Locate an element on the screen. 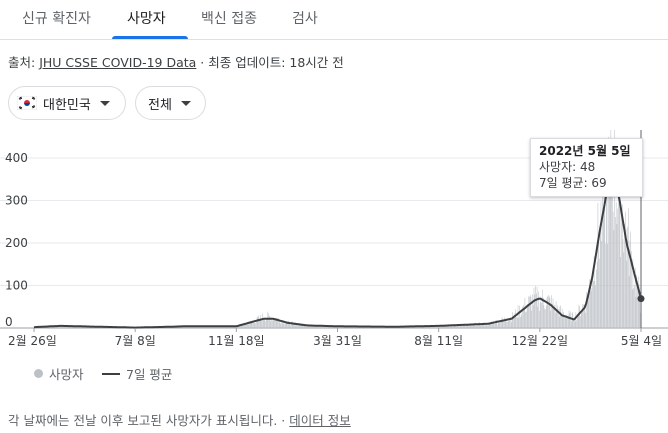  active-tab-indicator is located at coordinates (150, 37).